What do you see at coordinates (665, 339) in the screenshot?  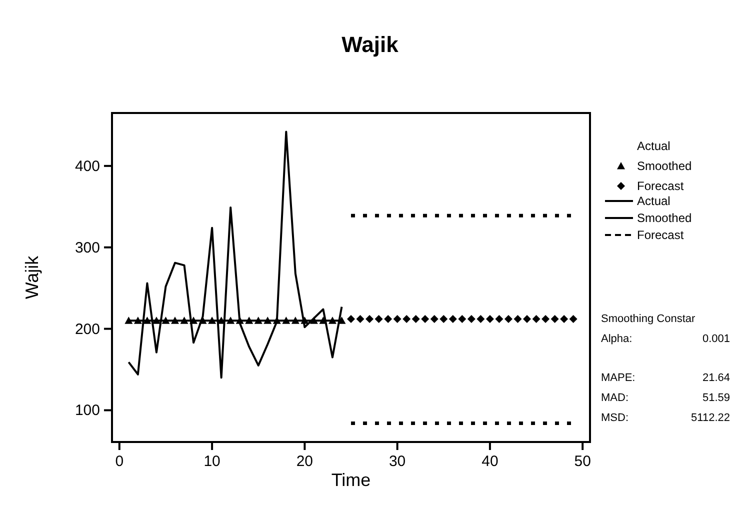 I see `text: Alpha: 0.001` at bounding box center [665, 339].